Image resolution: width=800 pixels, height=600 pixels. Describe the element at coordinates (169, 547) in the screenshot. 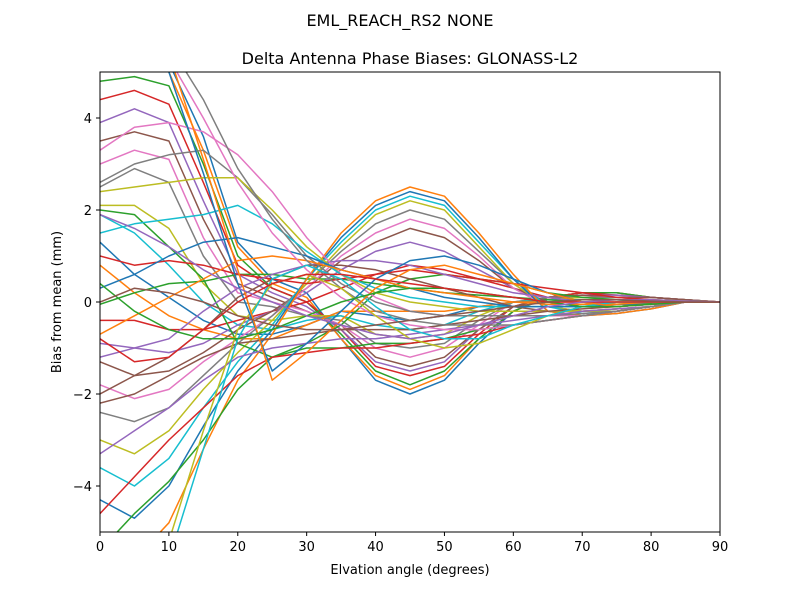

I see `x-tick-label: 10` at that location.